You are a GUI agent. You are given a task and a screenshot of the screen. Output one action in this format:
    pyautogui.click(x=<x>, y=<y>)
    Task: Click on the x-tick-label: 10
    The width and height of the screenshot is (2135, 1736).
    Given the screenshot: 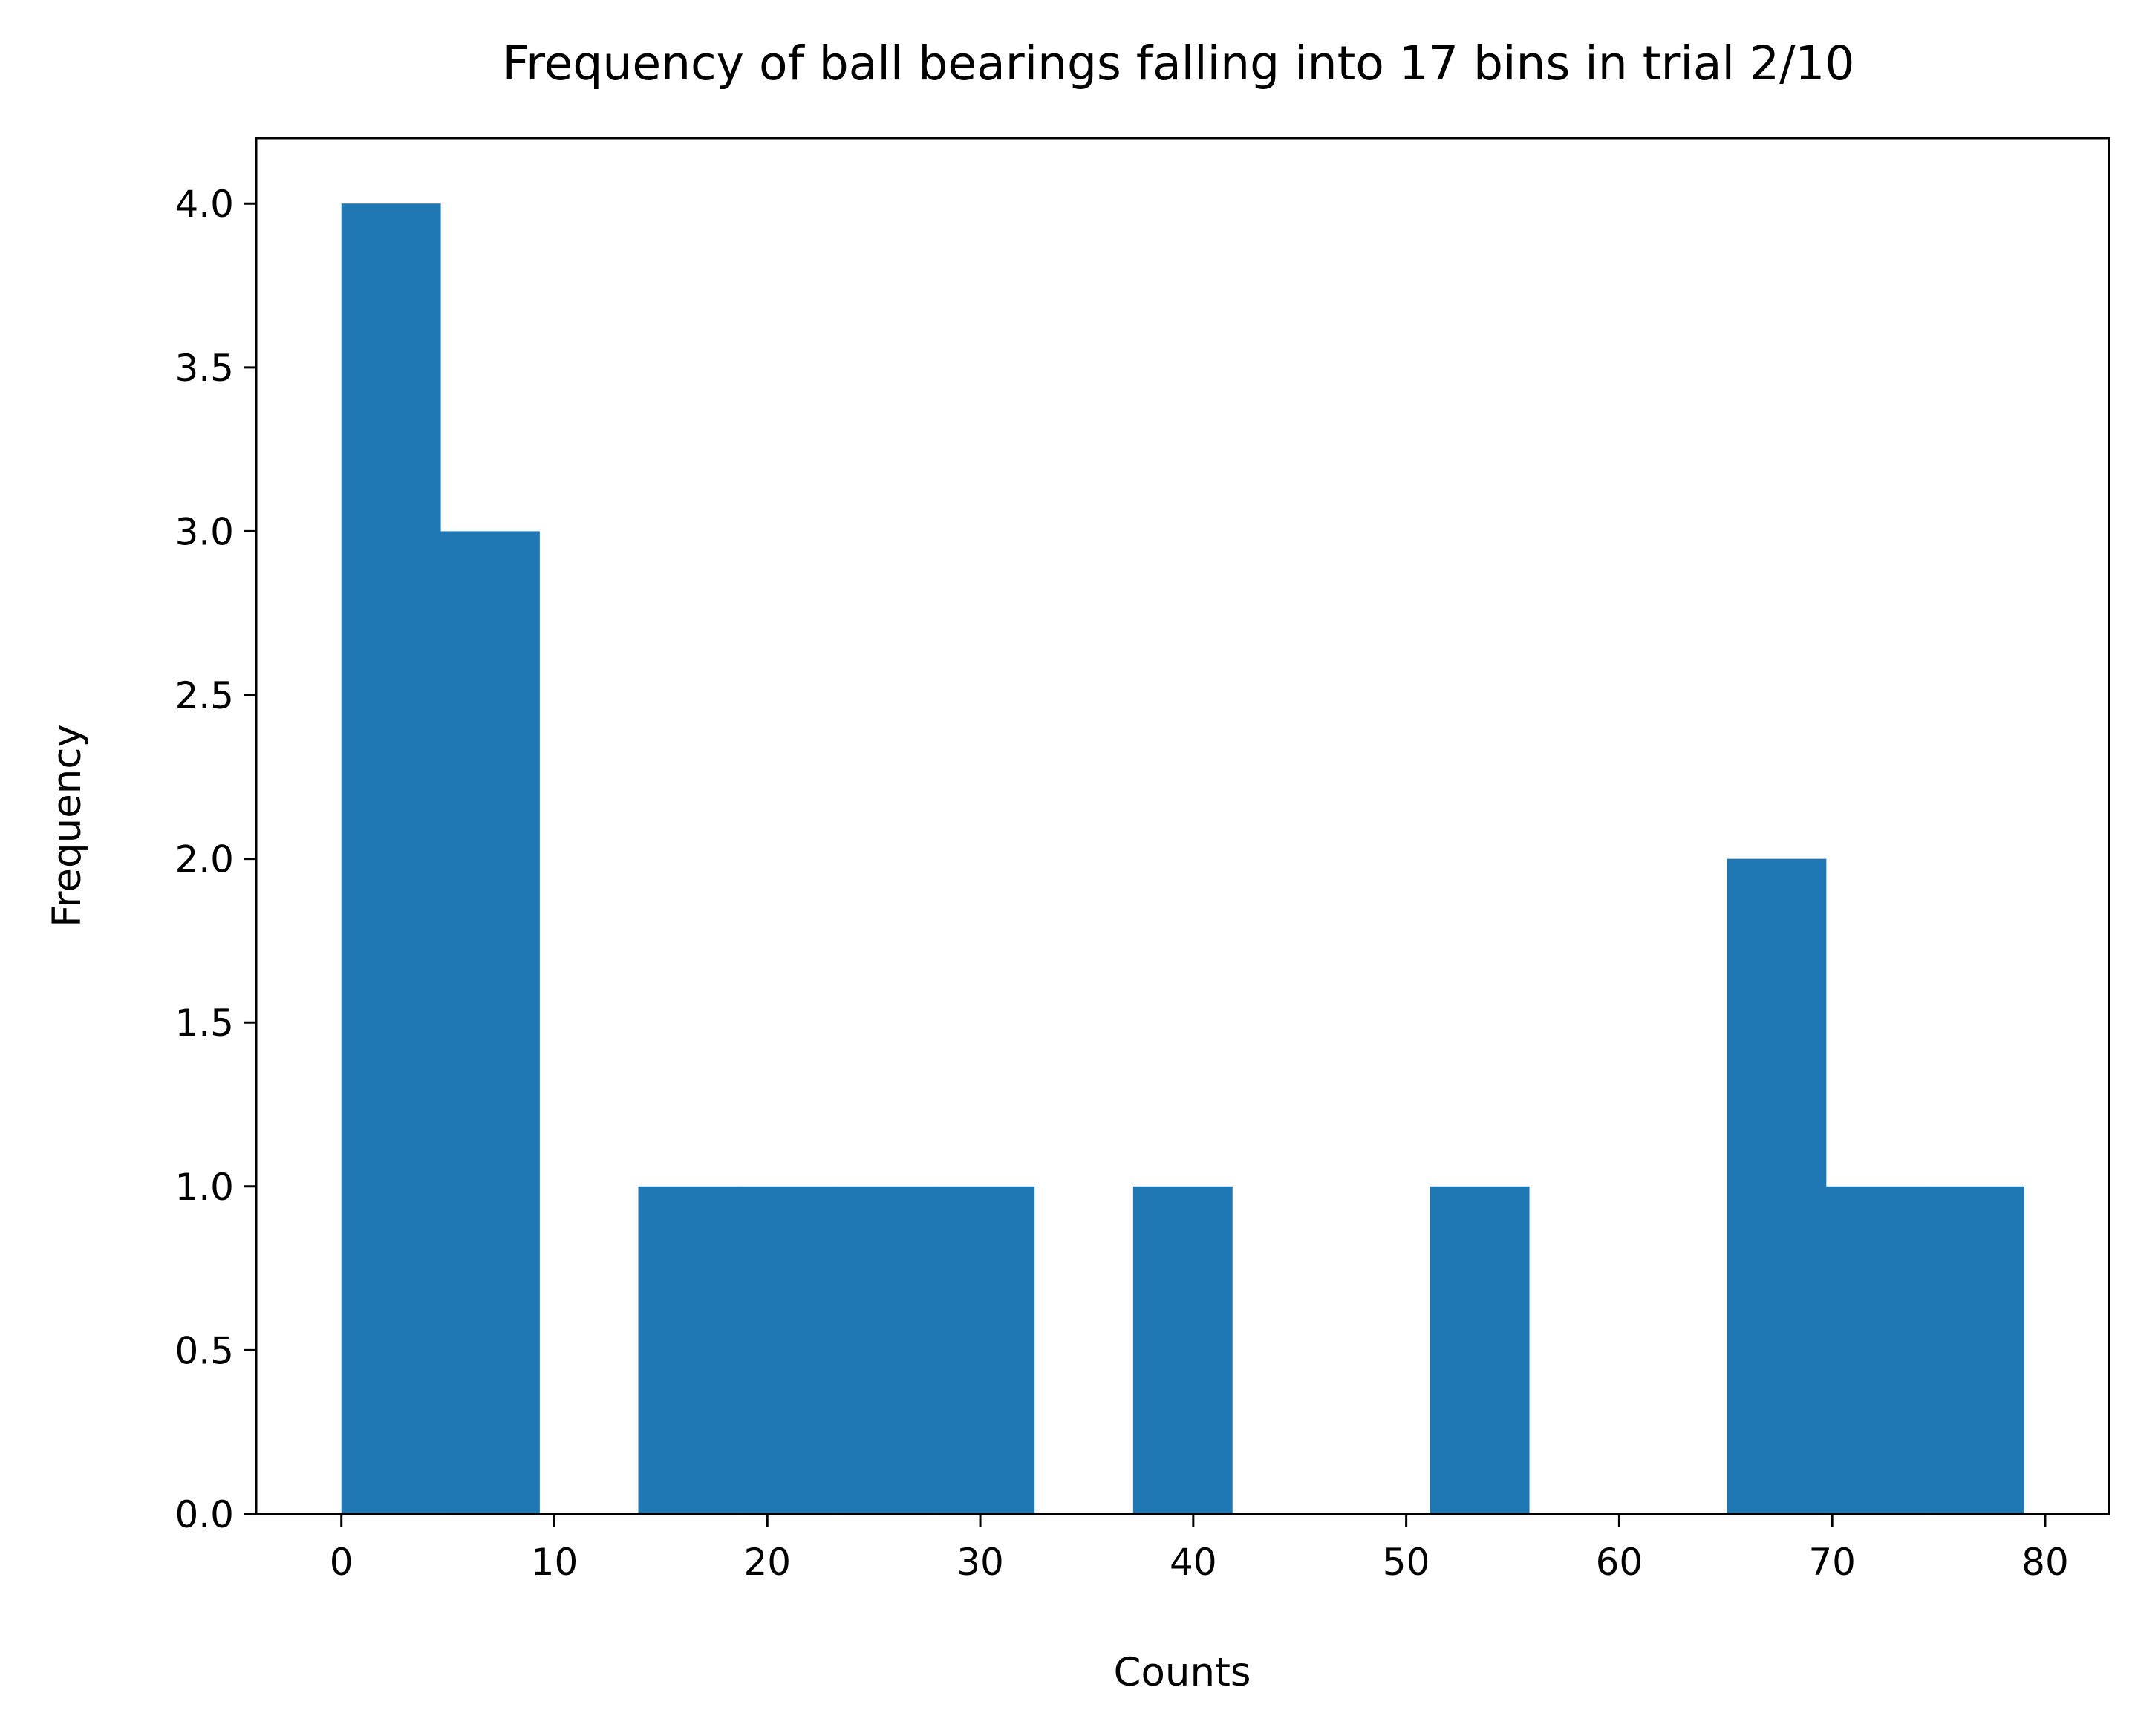 What is the action you would take?
    pyautogui.click(x=554, y=1562)
    